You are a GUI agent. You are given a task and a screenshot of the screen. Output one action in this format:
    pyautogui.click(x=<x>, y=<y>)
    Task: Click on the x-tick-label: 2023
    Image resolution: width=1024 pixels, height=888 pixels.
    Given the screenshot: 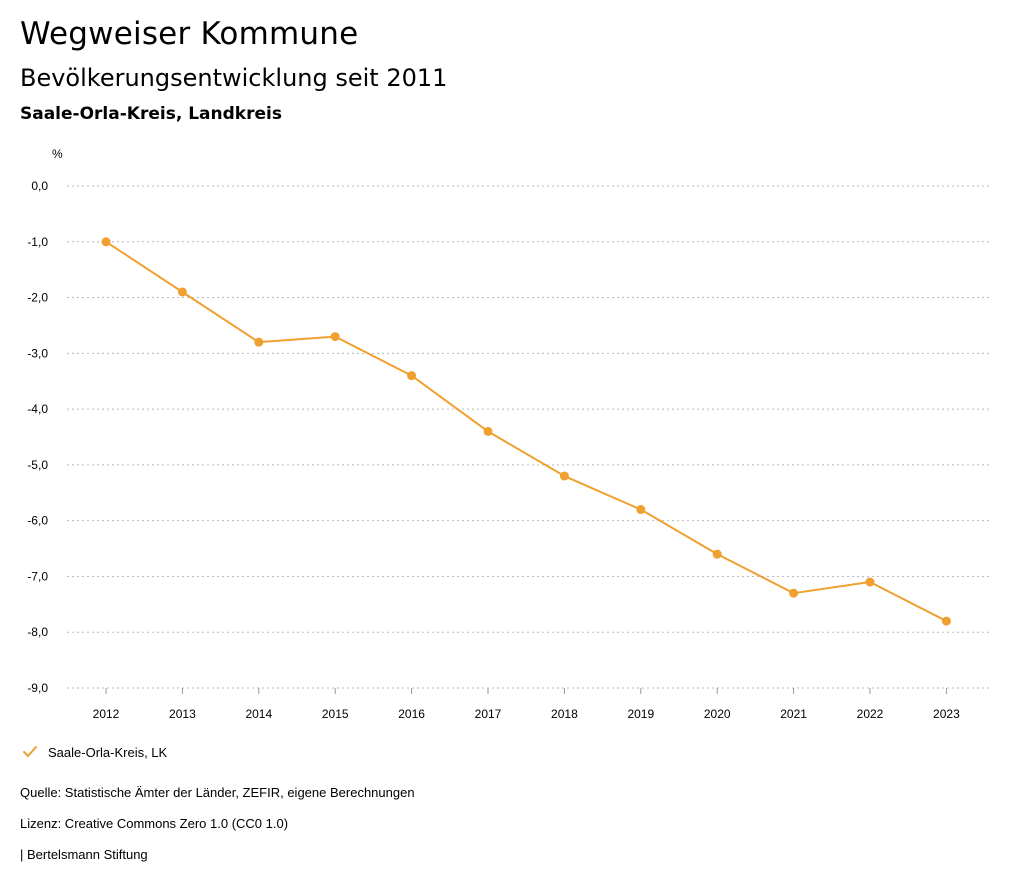 What is the action you would take?
    pyautogui.click(x=946, y=714)
    